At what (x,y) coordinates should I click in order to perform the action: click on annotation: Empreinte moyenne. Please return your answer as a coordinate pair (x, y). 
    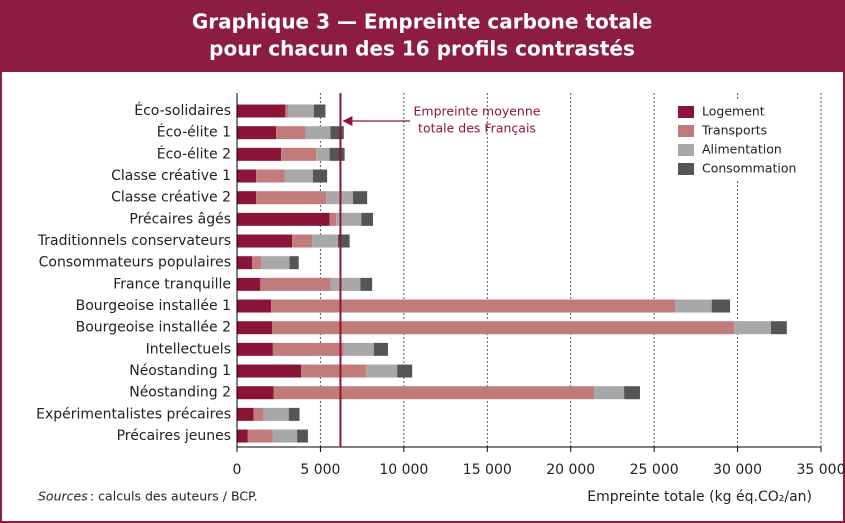
    Looking at the image, I should click on (477, 111).